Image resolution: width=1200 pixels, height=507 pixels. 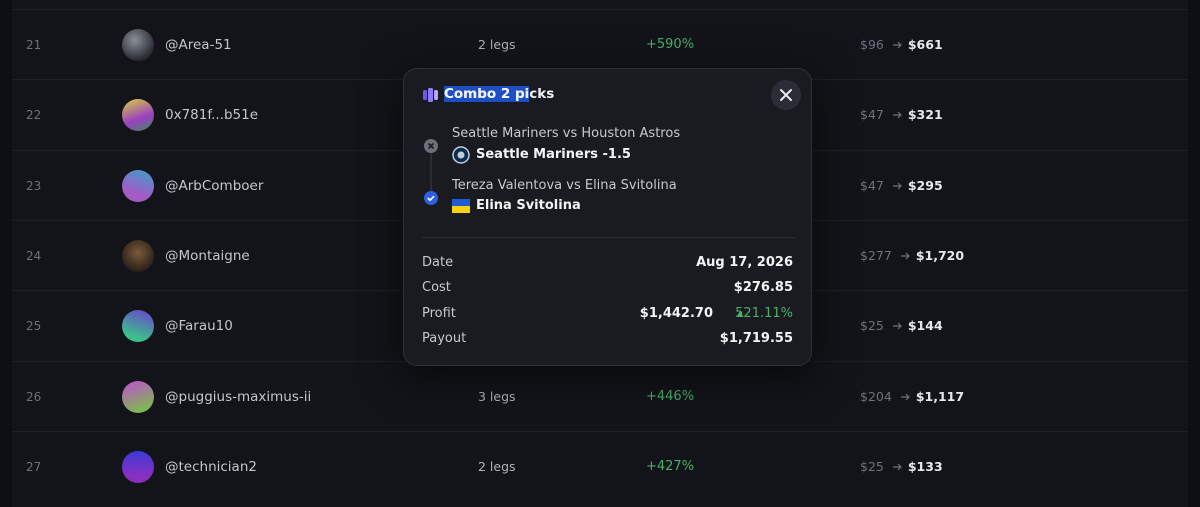 I want to click on legs-count: 3 legs, so click(x=497, y=396).